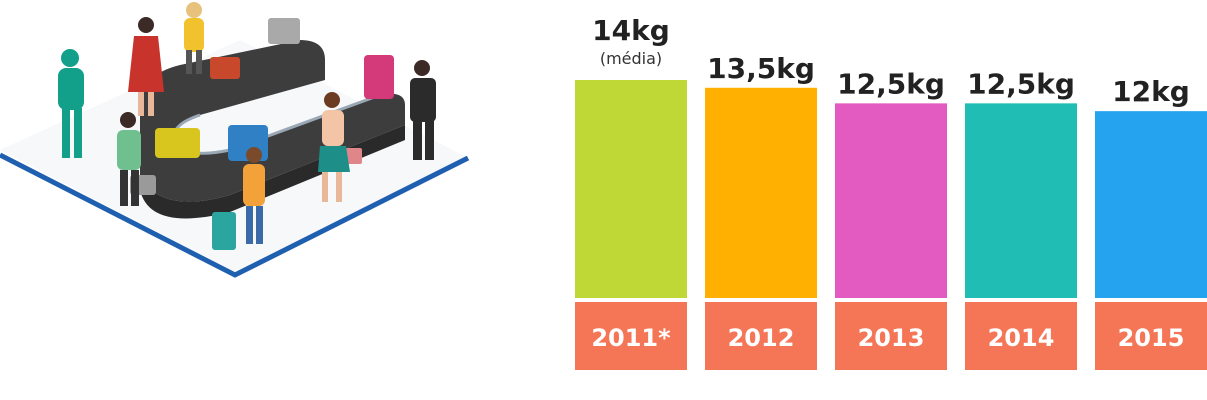 The width and height of the screenshot is (1207, 400). What do you see at coordinates (1021, 200) in the screenshot?
I see `bar-2014` at bounding box center [1021, 200].